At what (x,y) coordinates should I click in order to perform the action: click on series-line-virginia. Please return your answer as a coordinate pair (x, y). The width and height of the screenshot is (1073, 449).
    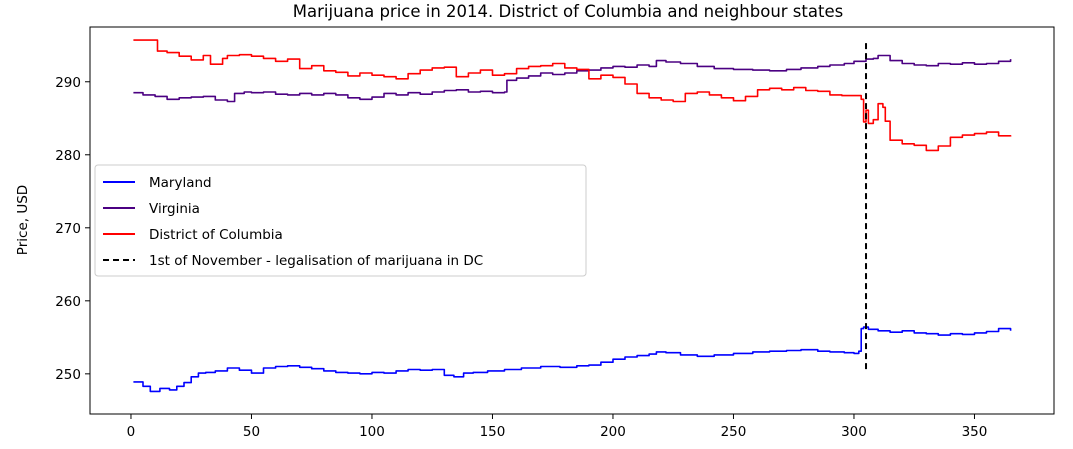
    Looking at the image, I should click on (572, 78).